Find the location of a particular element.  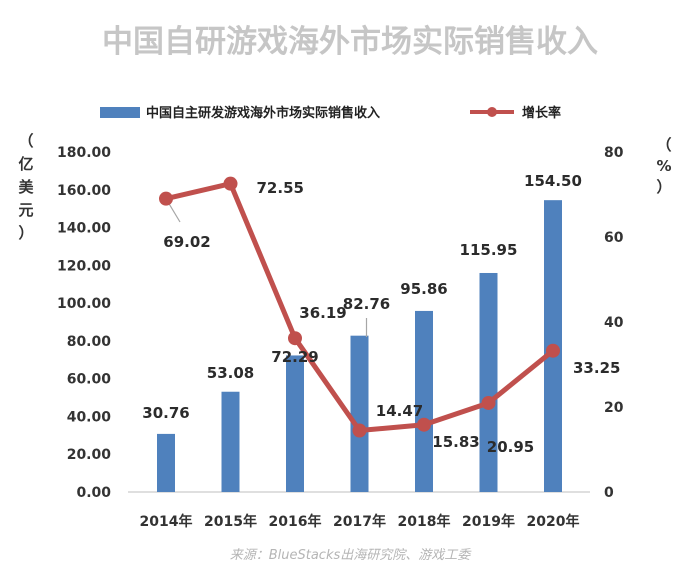

left-unit-char: ） is located at coordinates (25, 233).